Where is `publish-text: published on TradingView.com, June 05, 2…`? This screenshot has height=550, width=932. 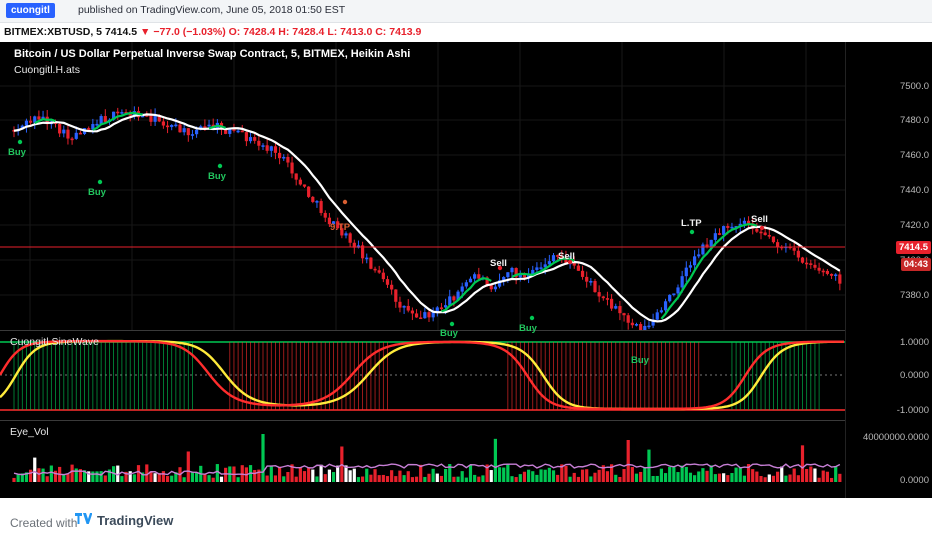 publish-text: published on TradingView.com, June 05, 2… is located at coordinates (212, 10).